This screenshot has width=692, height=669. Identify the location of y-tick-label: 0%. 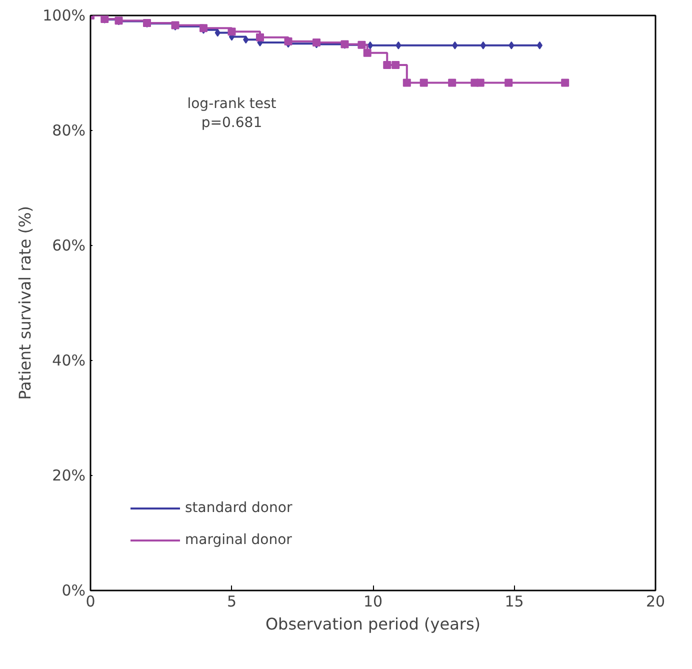
(74, 591).